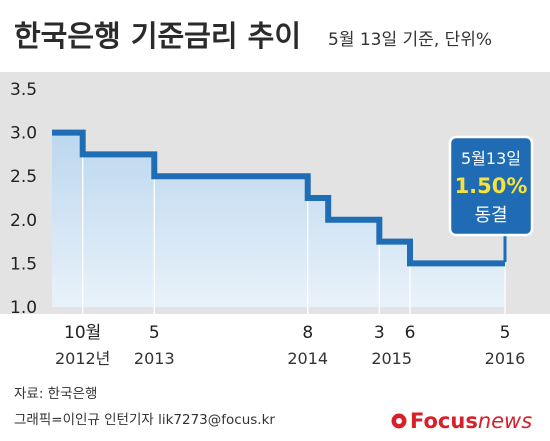  Describe the element at coordinates (154, 358) in the screenshot. I see `x-year-label: 2013` at that location.